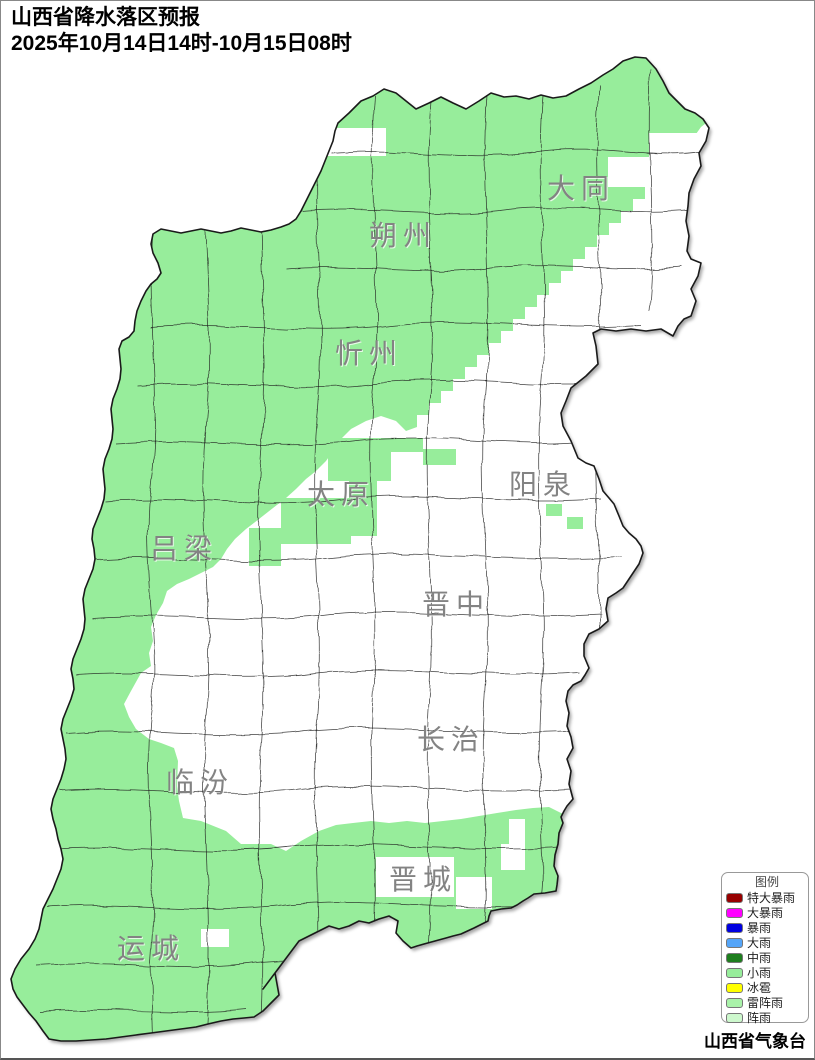 The image size is (815, 1060). I want to click on legend-swatch-light-rain, so click(734, 972).